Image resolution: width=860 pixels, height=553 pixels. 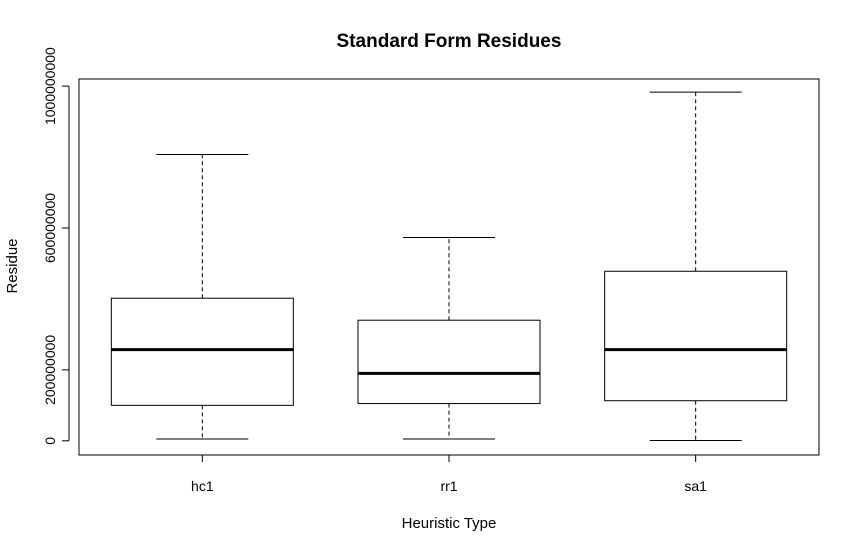 What do you see at coordinates (449, 41) in the screenshot?
I see `chart-title: Standard Form Residues` at bounding box center [449, 41].